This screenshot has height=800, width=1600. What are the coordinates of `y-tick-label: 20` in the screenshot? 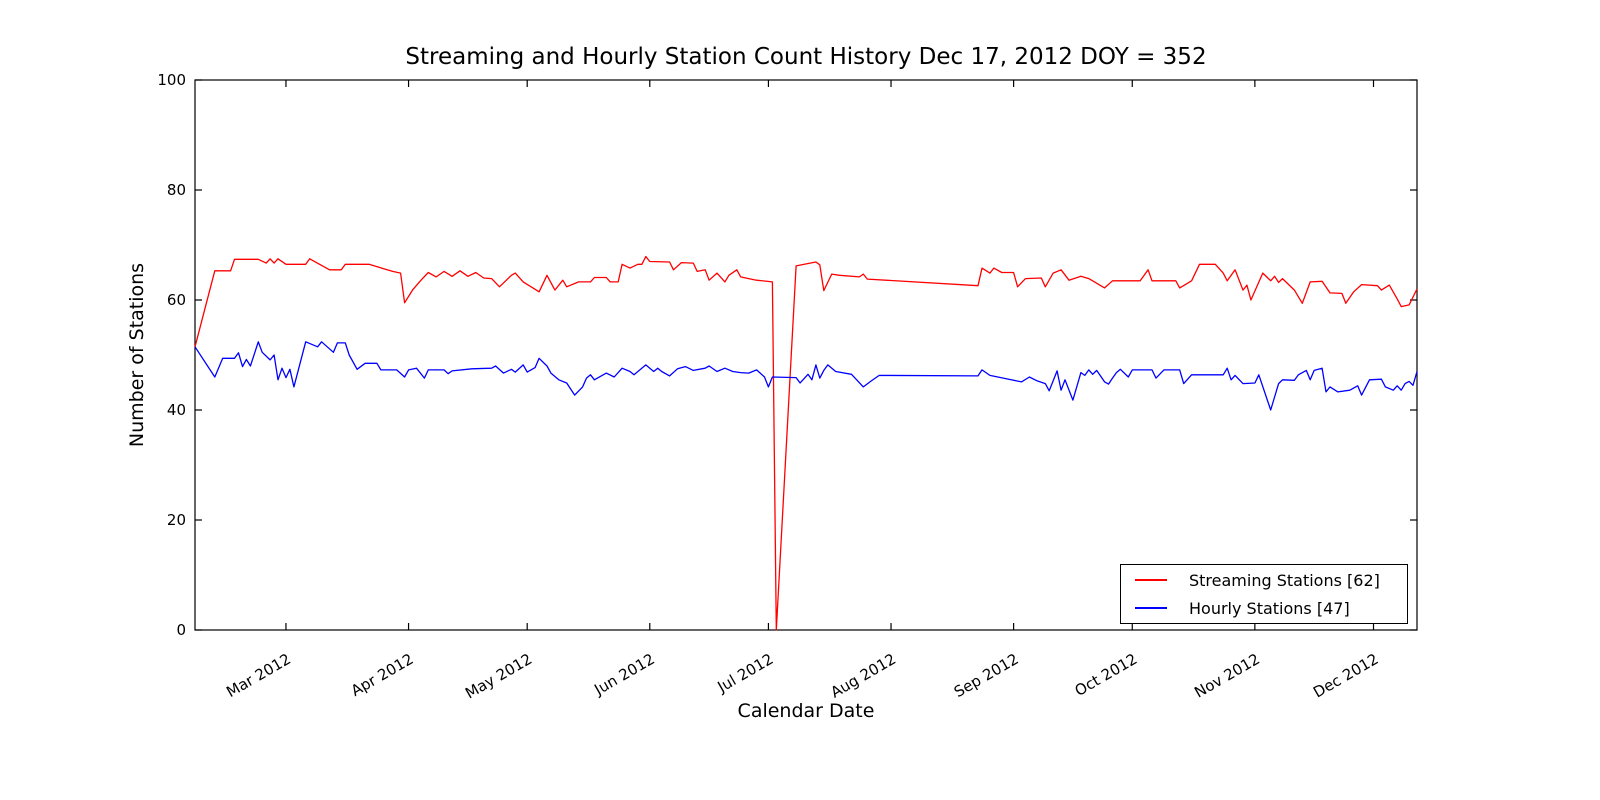 It's located at (176, 520).